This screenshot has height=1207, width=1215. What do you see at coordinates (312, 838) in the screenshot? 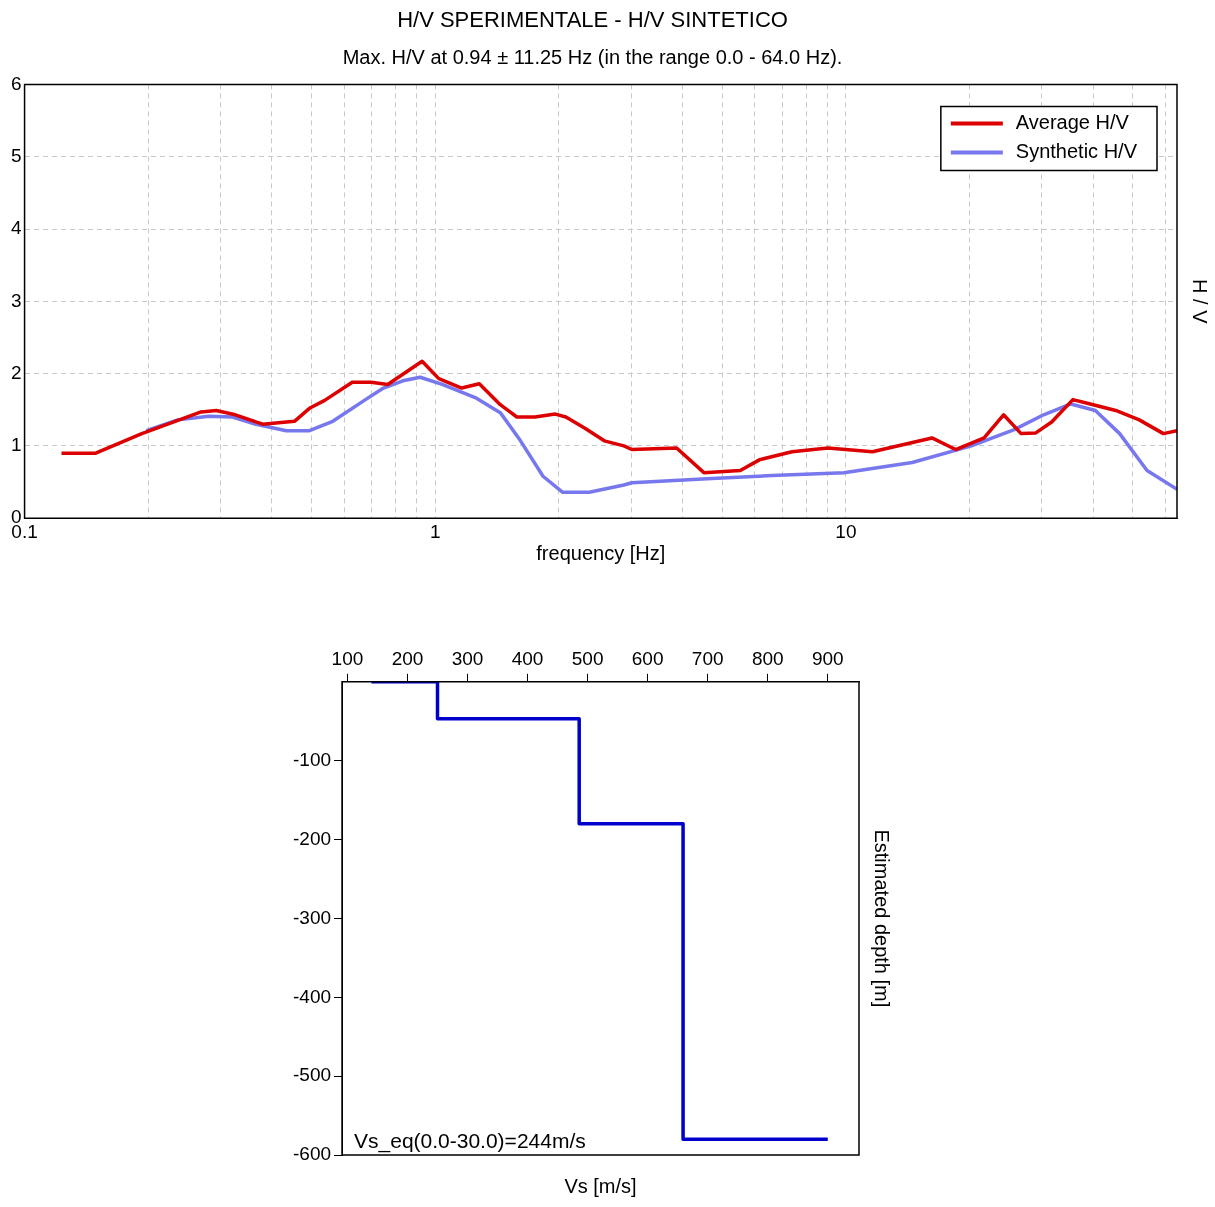
I see `y-tick-label: -200` at bounding box center [312, 838].